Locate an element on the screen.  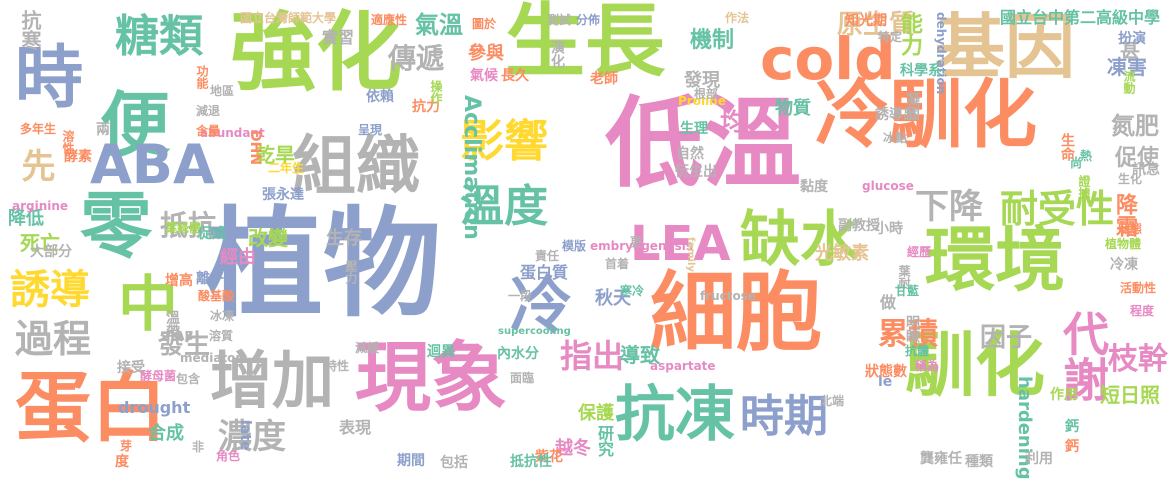
cloud-word: 兩 is located at coordinates (103, 130).